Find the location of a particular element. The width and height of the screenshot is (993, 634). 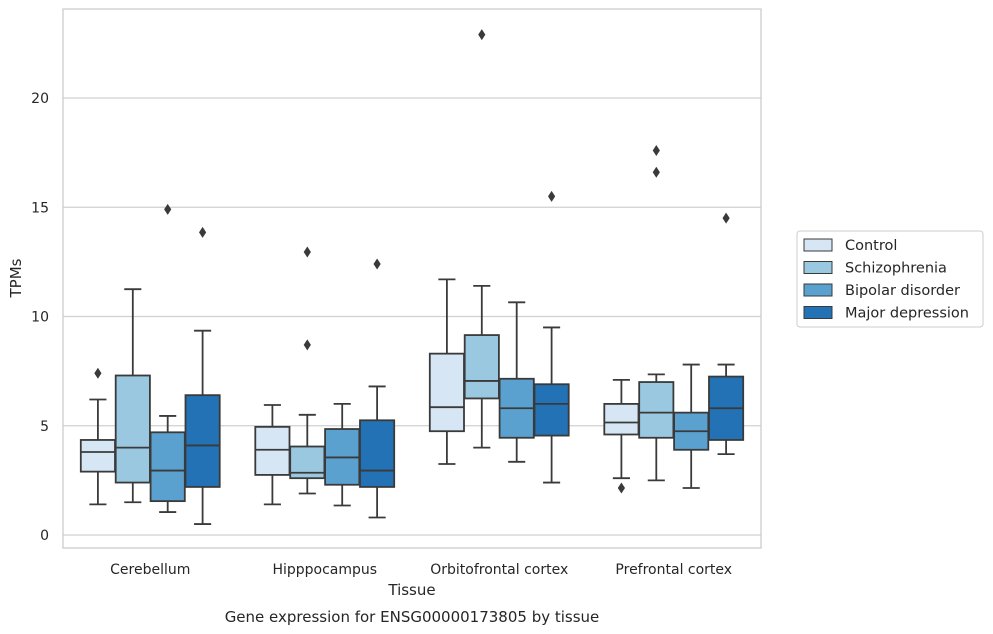

y-tick-label: 15 is located at coordinates (40, 208).